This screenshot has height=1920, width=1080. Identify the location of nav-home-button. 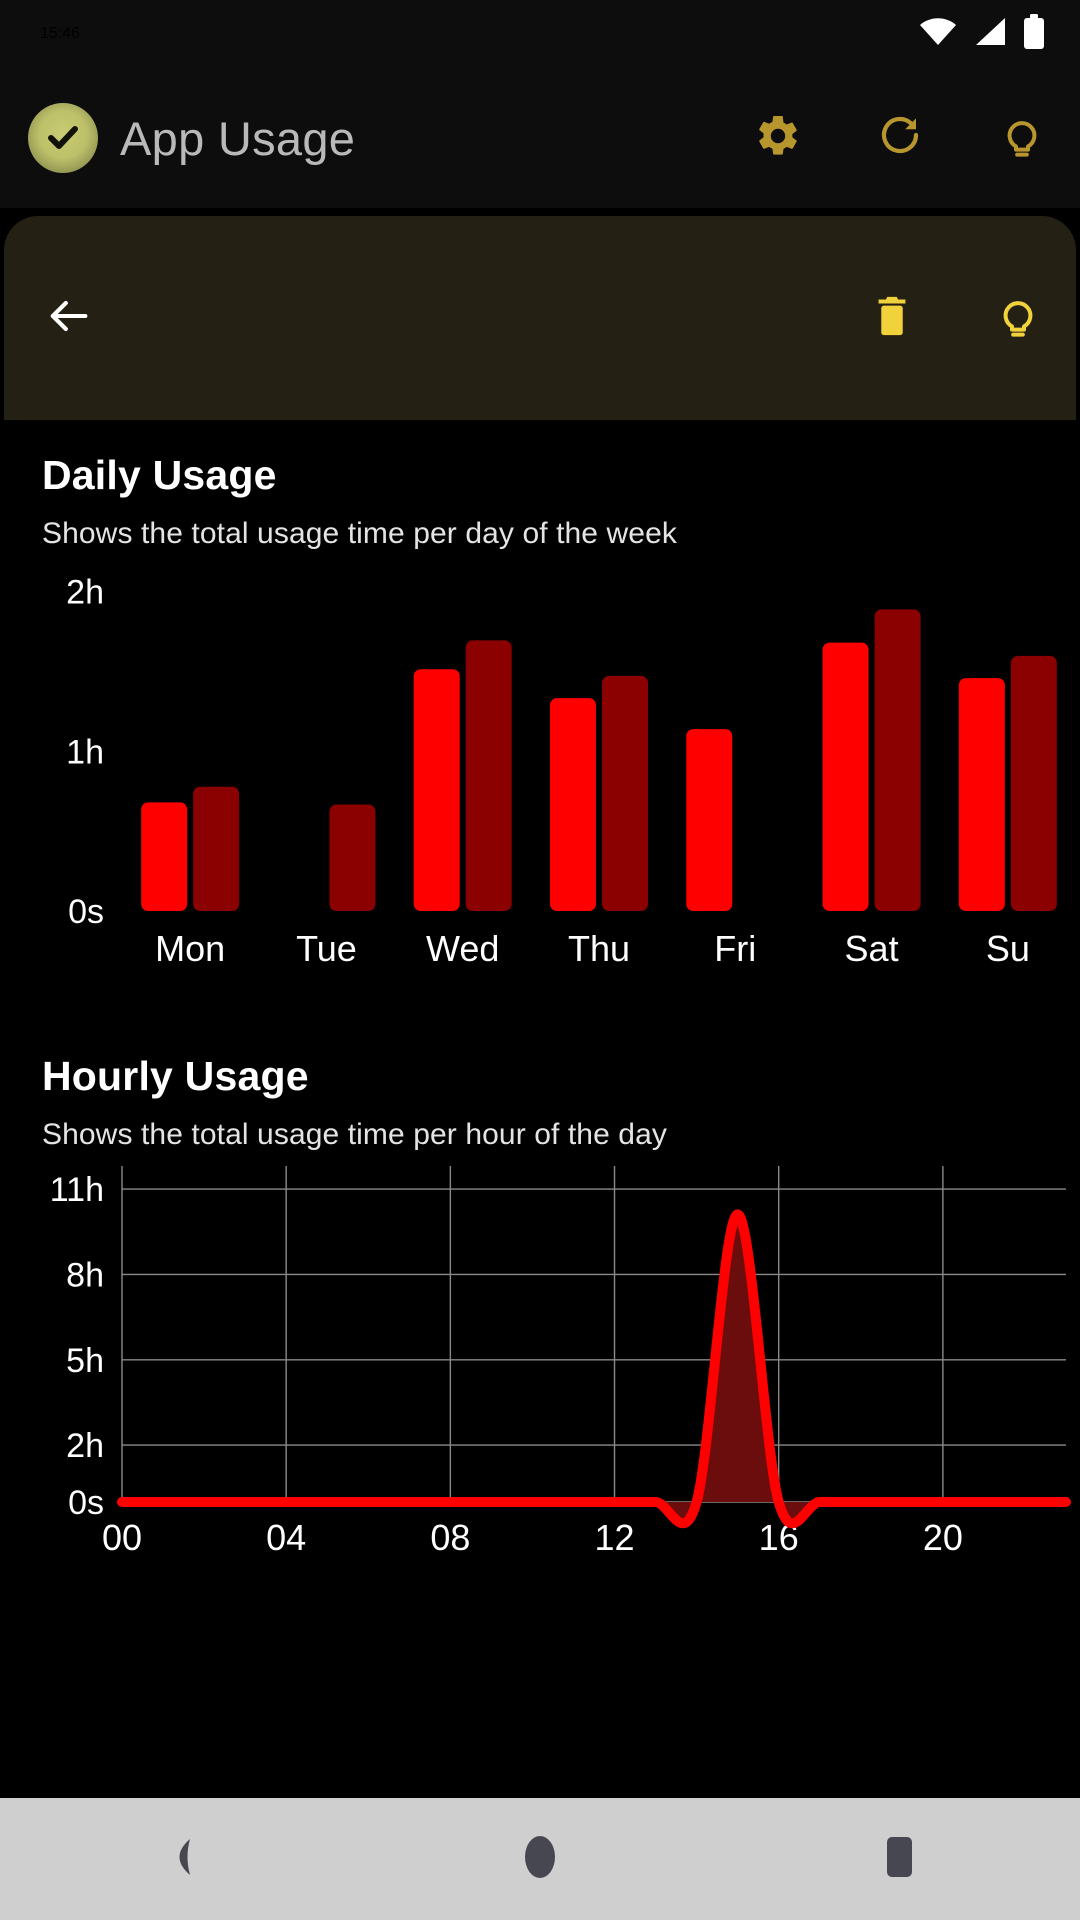
(540, 1859).